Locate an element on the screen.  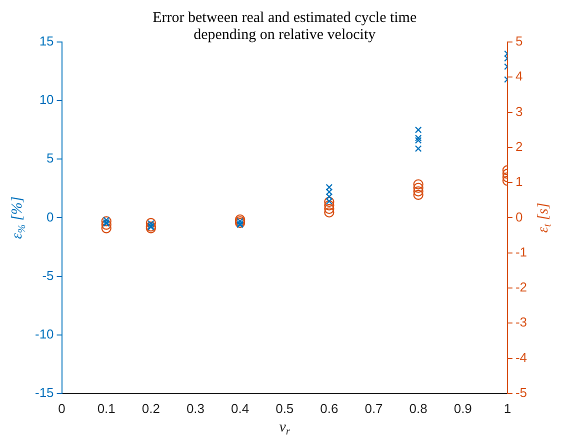
x-tick-label: 0.2 is located at coordinates (151, 408).